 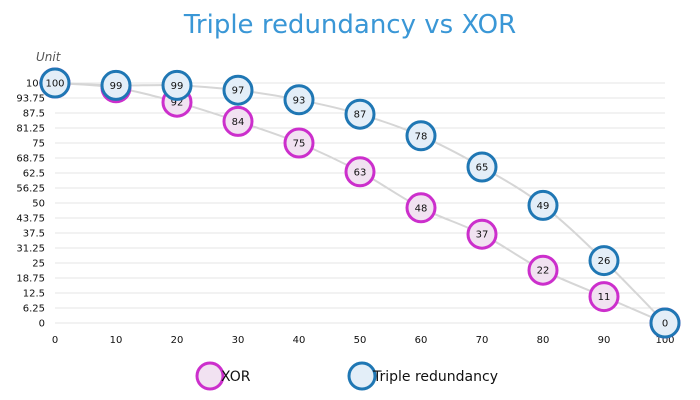 I want to click on chart-title: Triple redundancy vs XOR, so click(x=350, y=25).